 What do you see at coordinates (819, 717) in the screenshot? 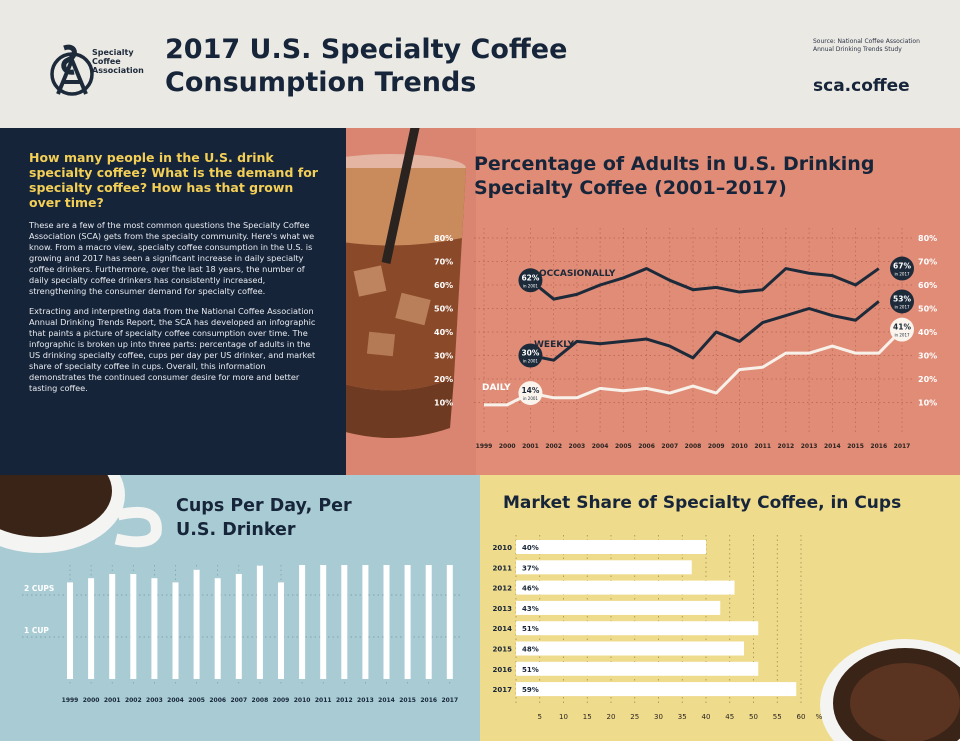
I see `x-unit-label: %` at bounding box center [819, 717].